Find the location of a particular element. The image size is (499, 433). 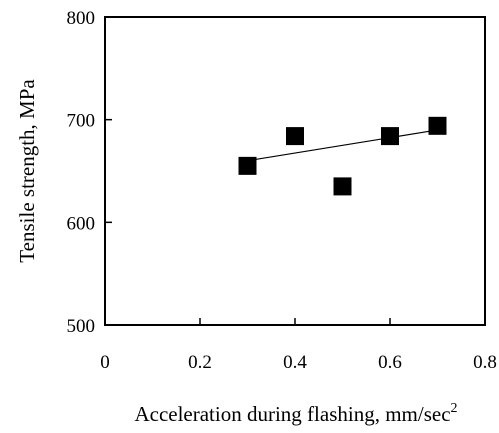

y-tick-label: 500 is located at coordinates (81, 326).